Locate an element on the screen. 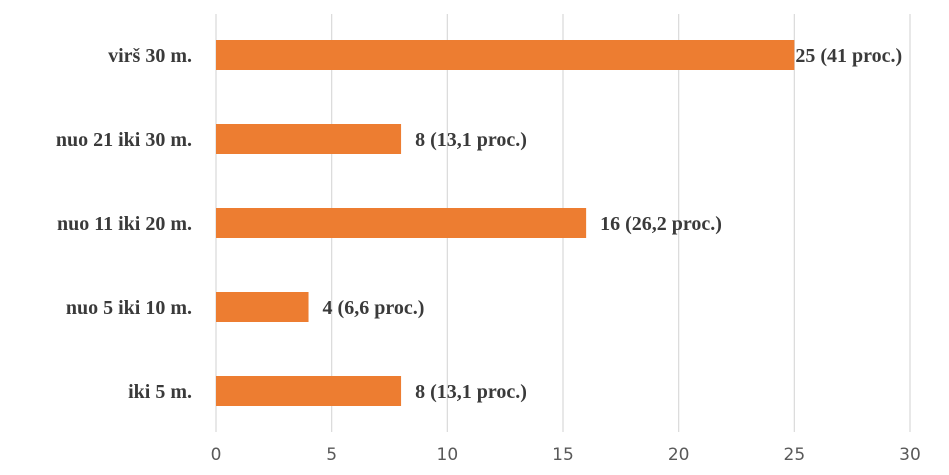  x-tick-label: 20 is located at coordinates (679, 455).